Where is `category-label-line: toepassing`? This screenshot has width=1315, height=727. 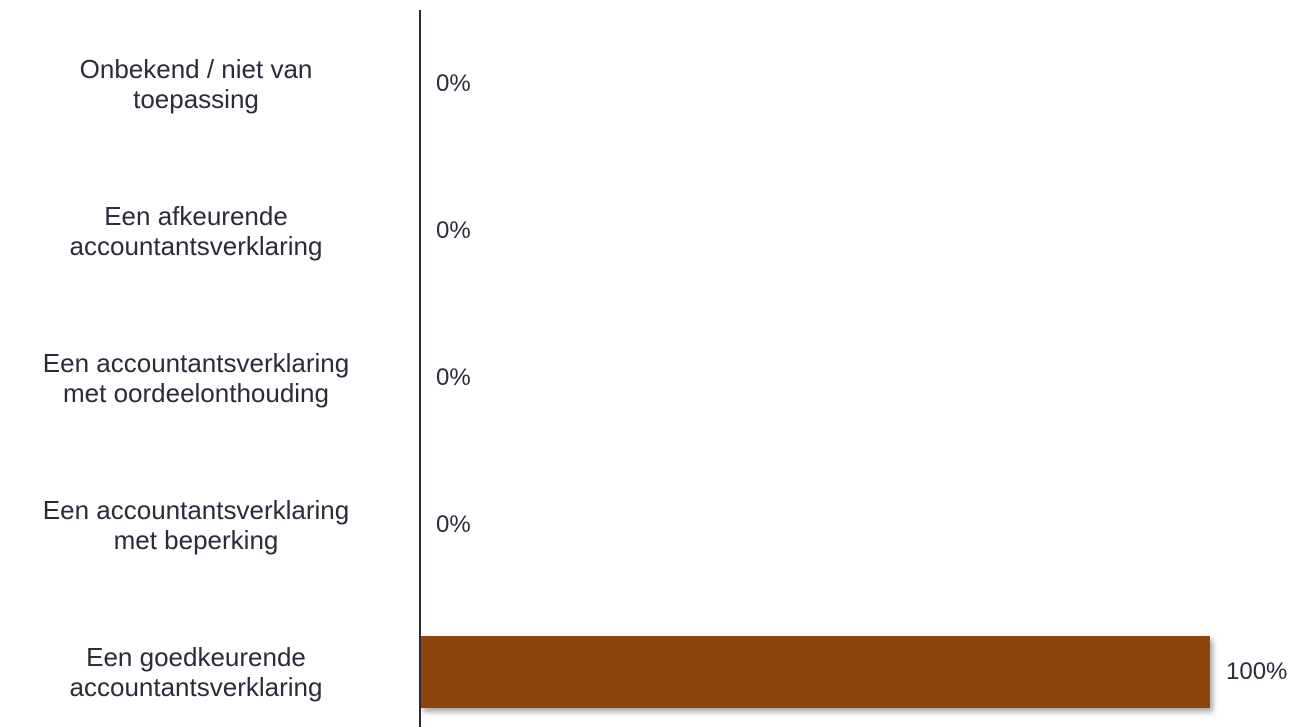 category-label-line: toepassing is located at coordinates (196, 99).